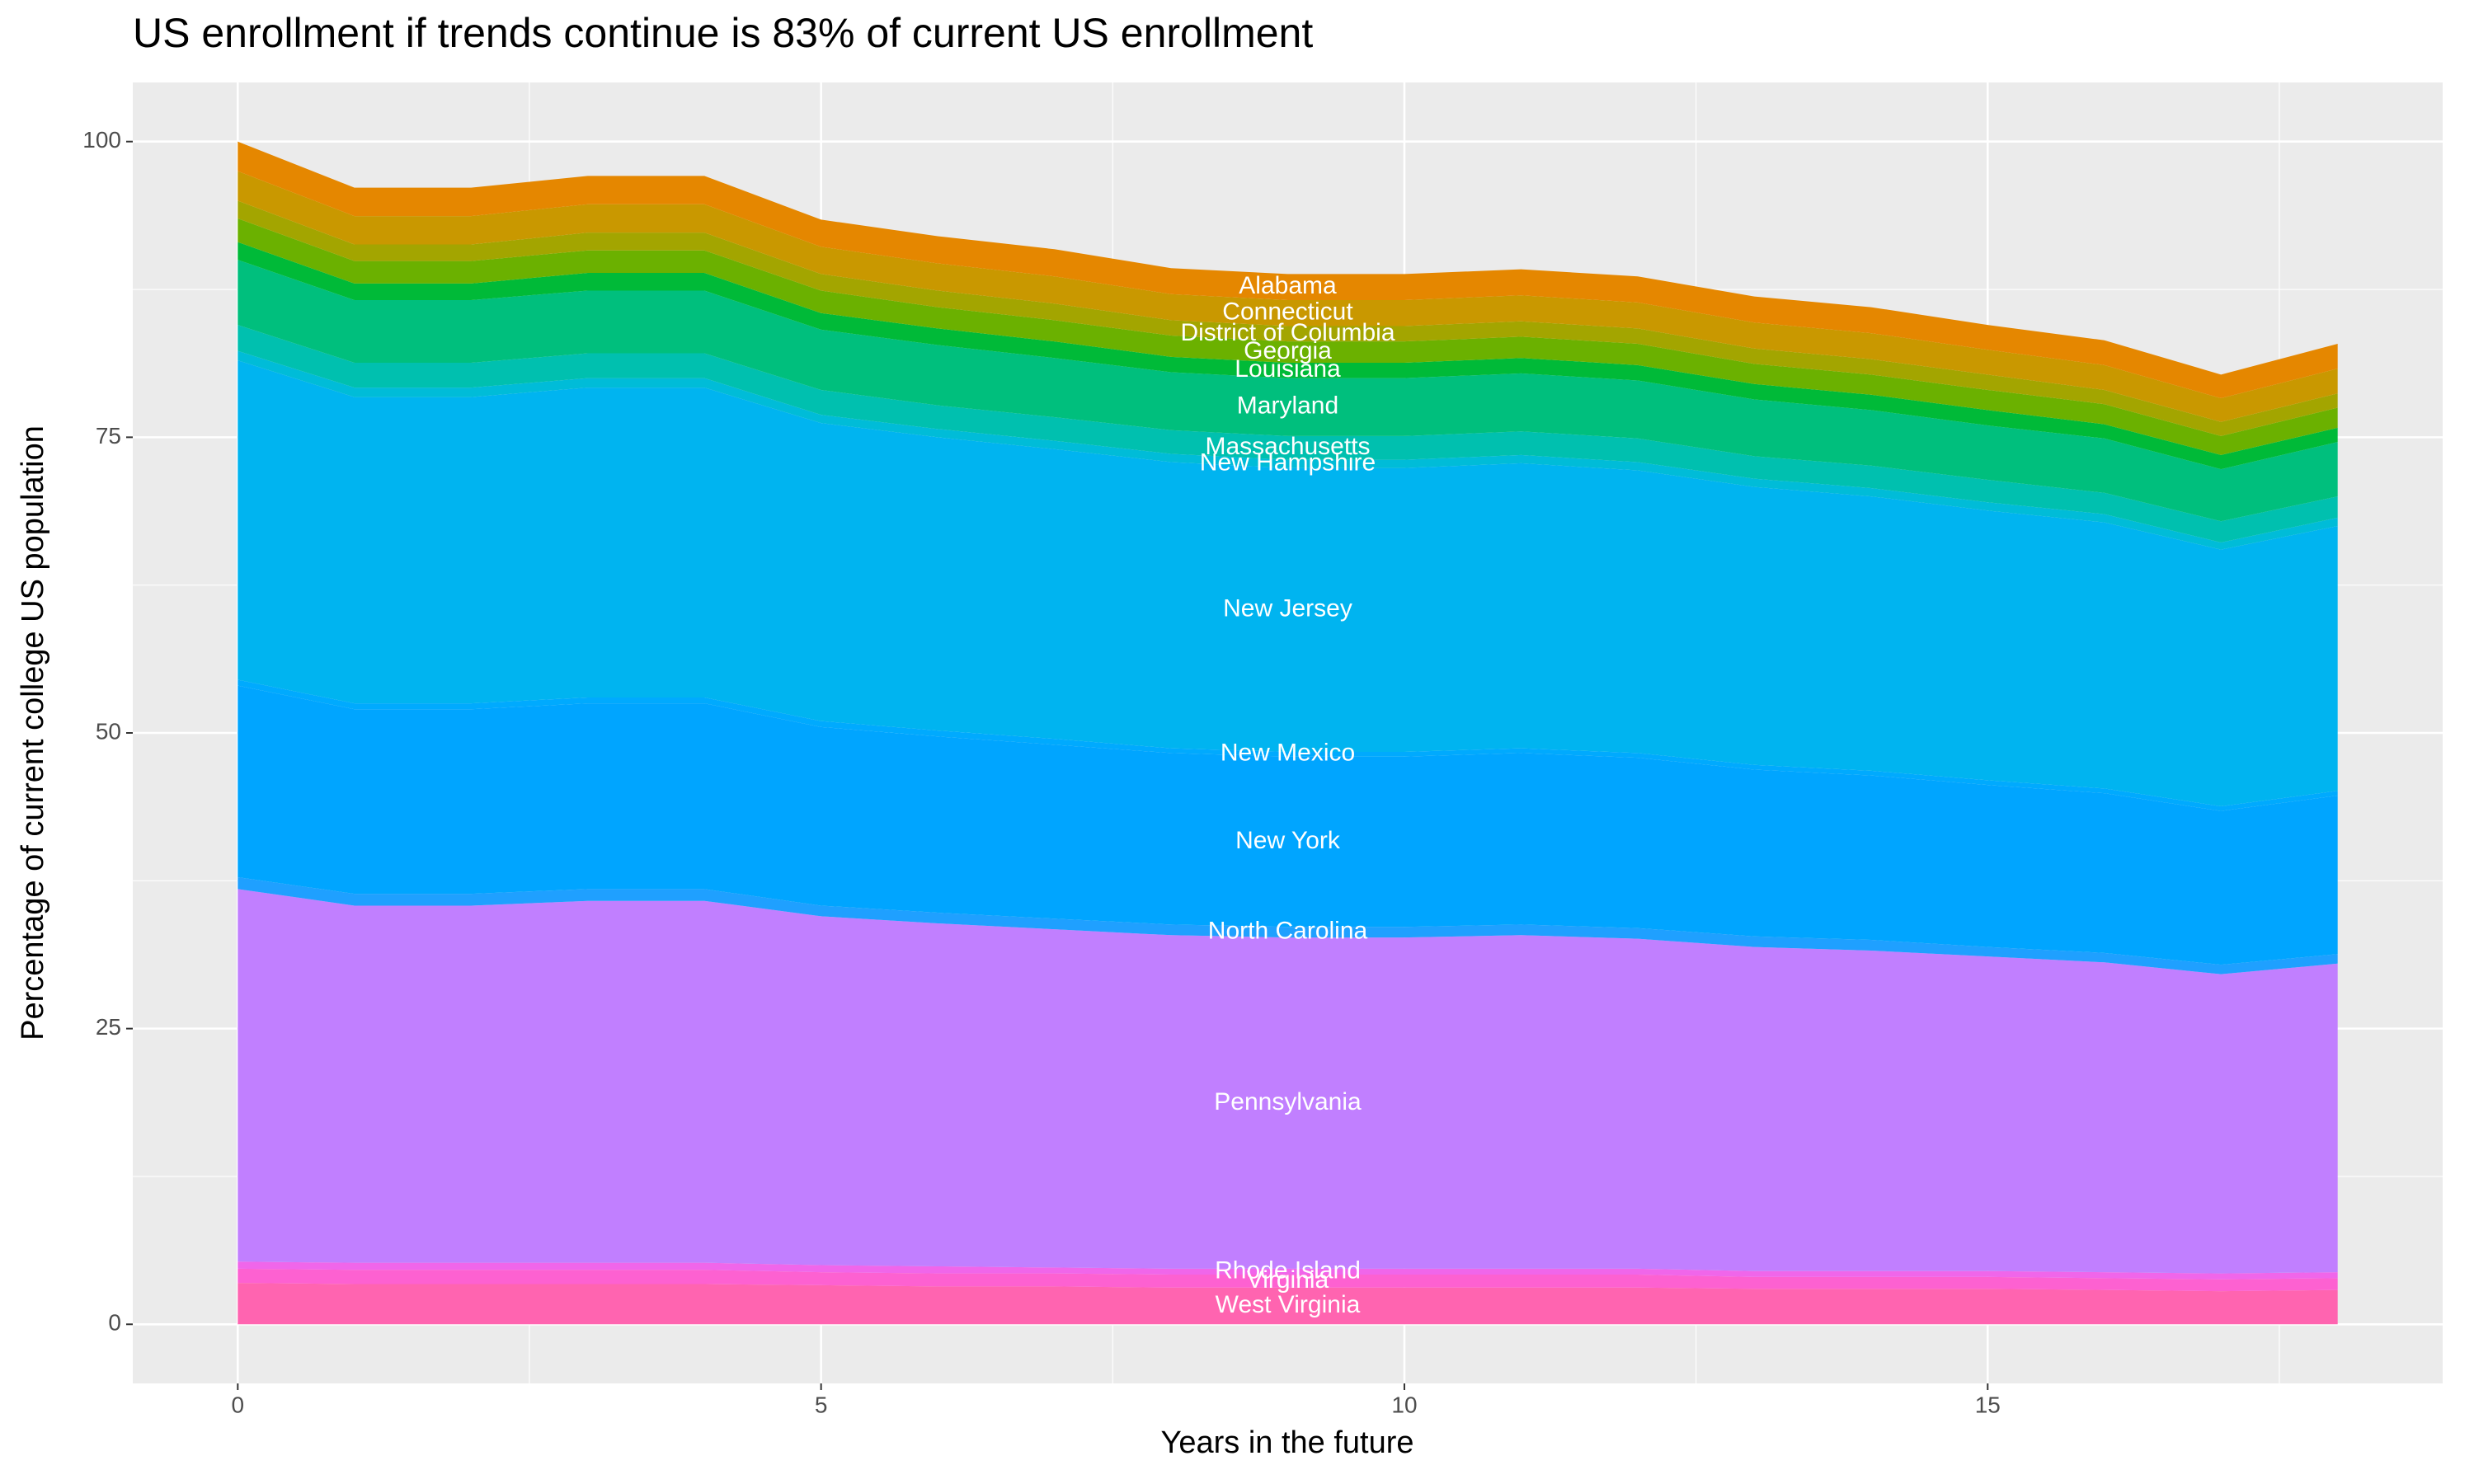  Describe the element at coordinates (1288, 463) in the screenshot. I see `area-label: New Hampshire` at that location.